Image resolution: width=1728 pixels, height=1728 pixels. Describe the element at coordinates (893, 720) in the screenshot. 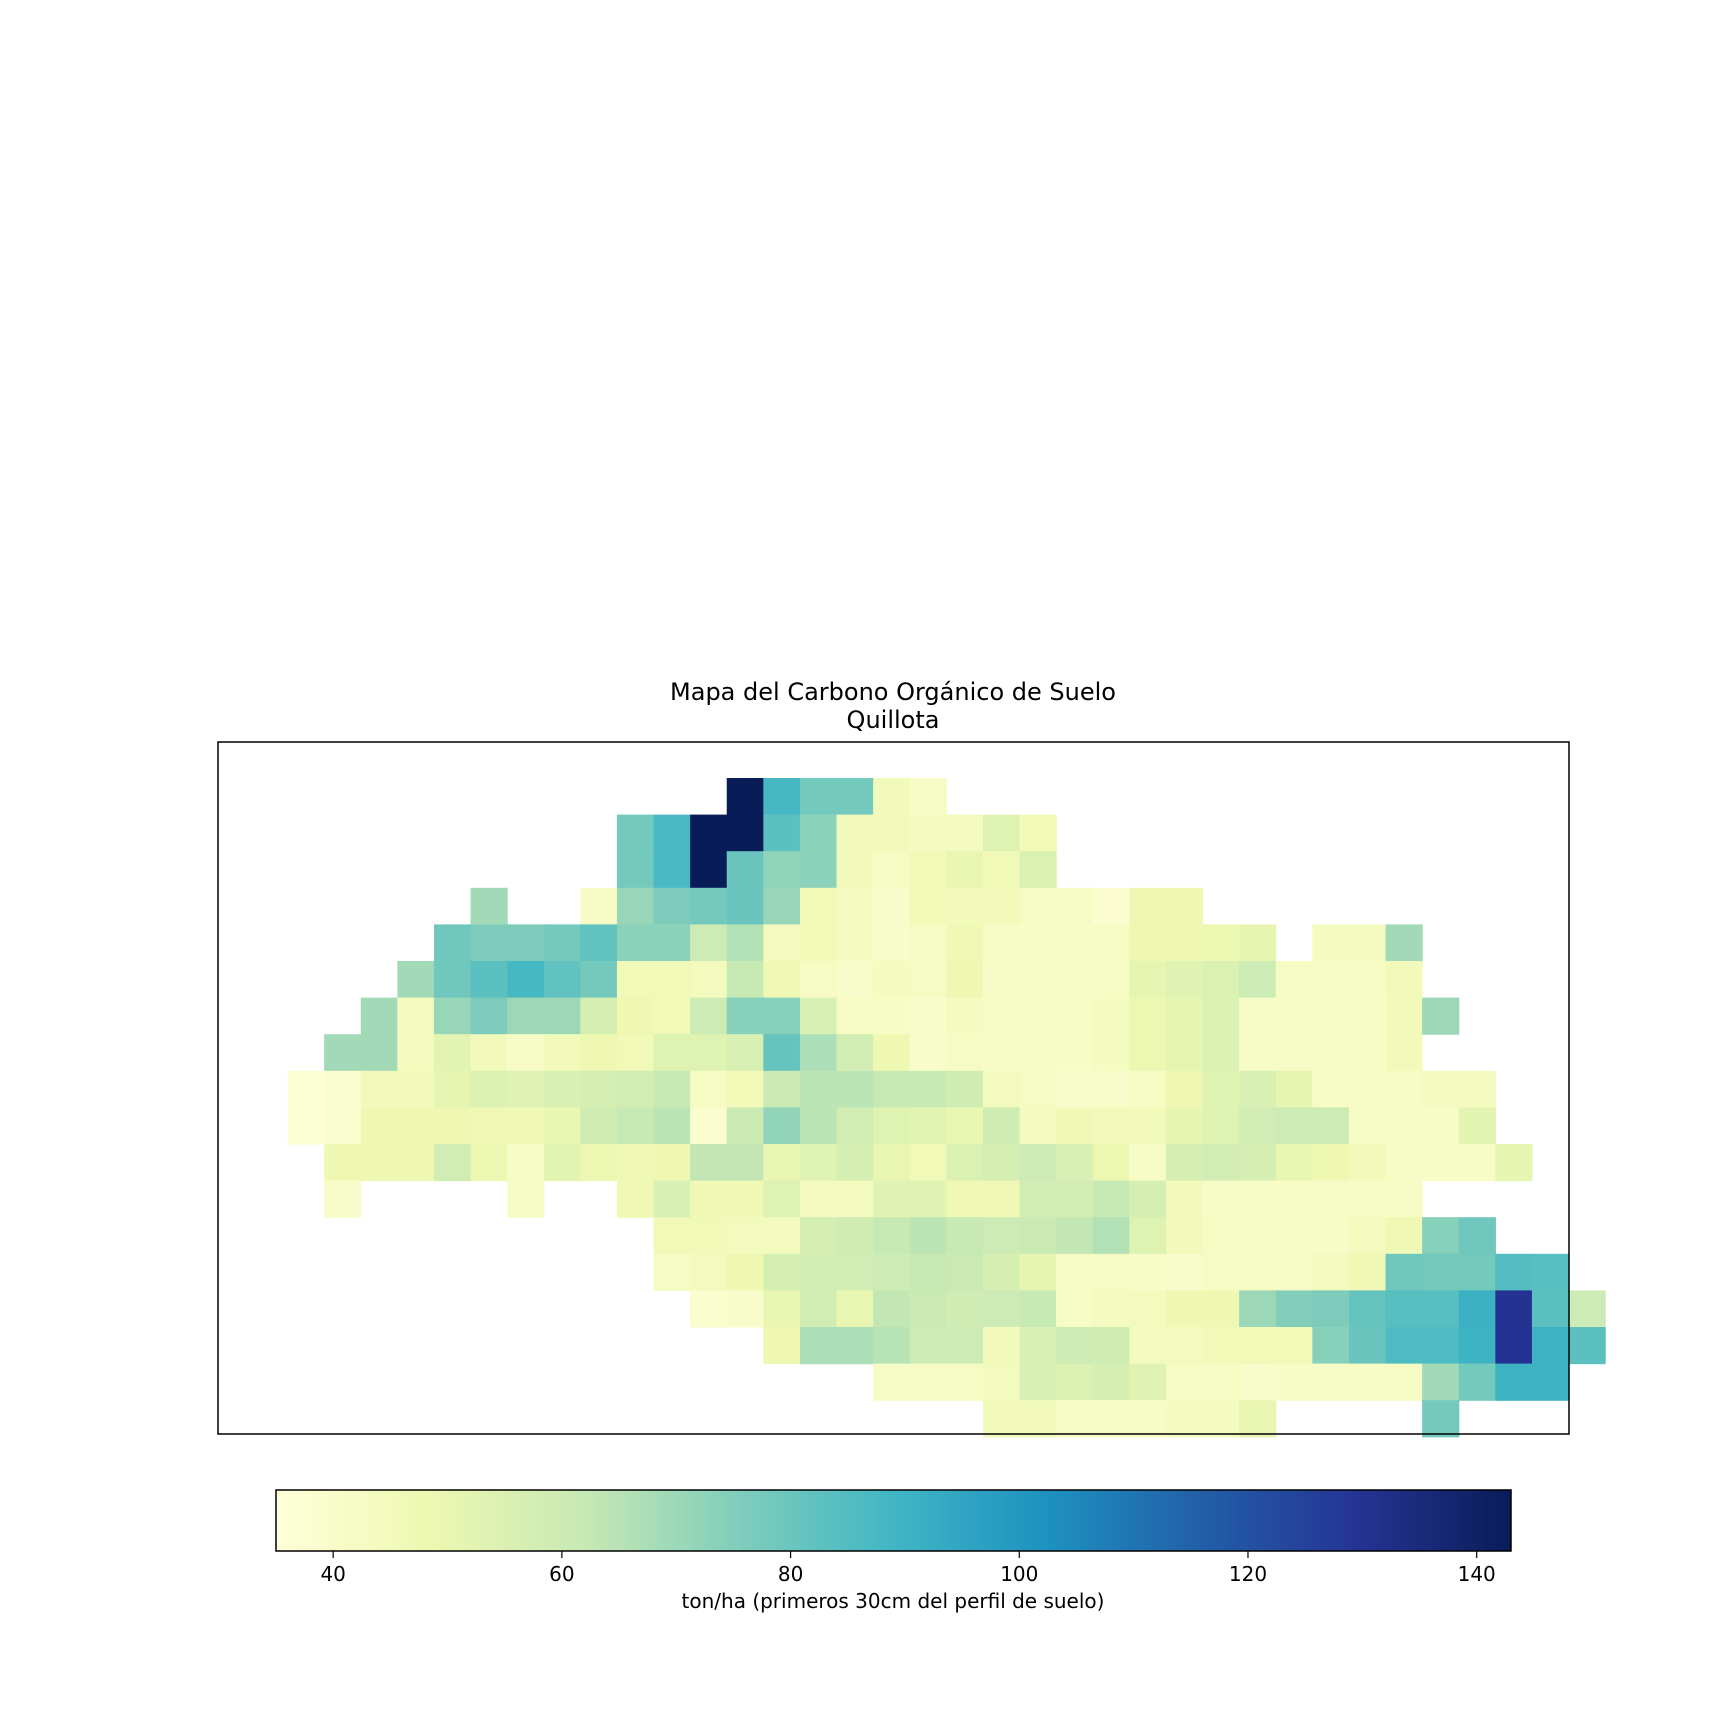

I see `chart-subtitle: Quillota` at that location.